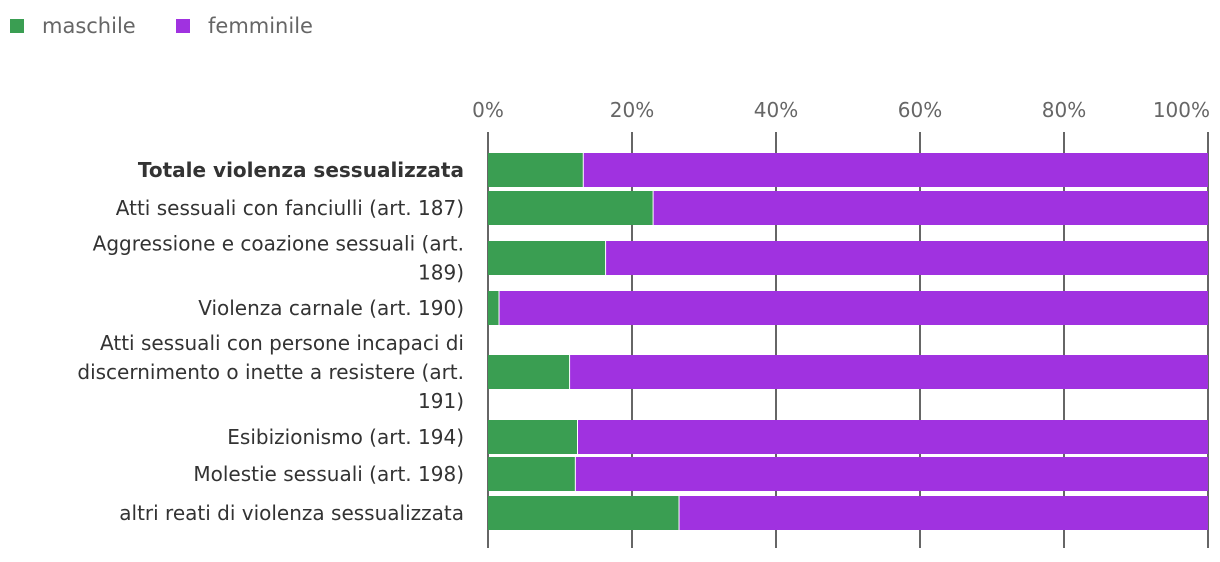  Describe the element at coordinates (776, 110) in the screenshot. I see `x-tick-label: 40%` at that location.